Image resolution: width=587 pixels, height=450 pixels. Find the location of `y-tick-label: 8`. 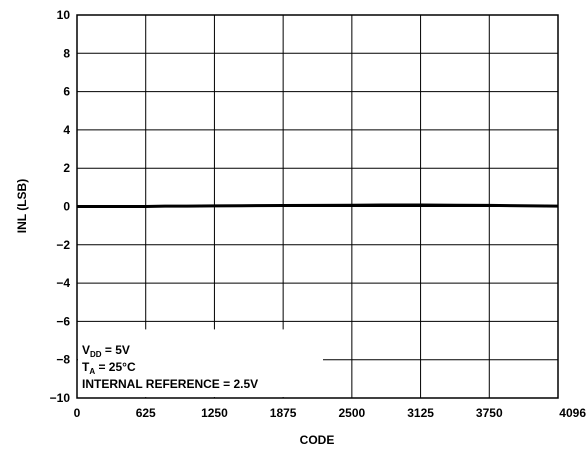

y-tick-label: 8 is located at coordinates (66, 53).